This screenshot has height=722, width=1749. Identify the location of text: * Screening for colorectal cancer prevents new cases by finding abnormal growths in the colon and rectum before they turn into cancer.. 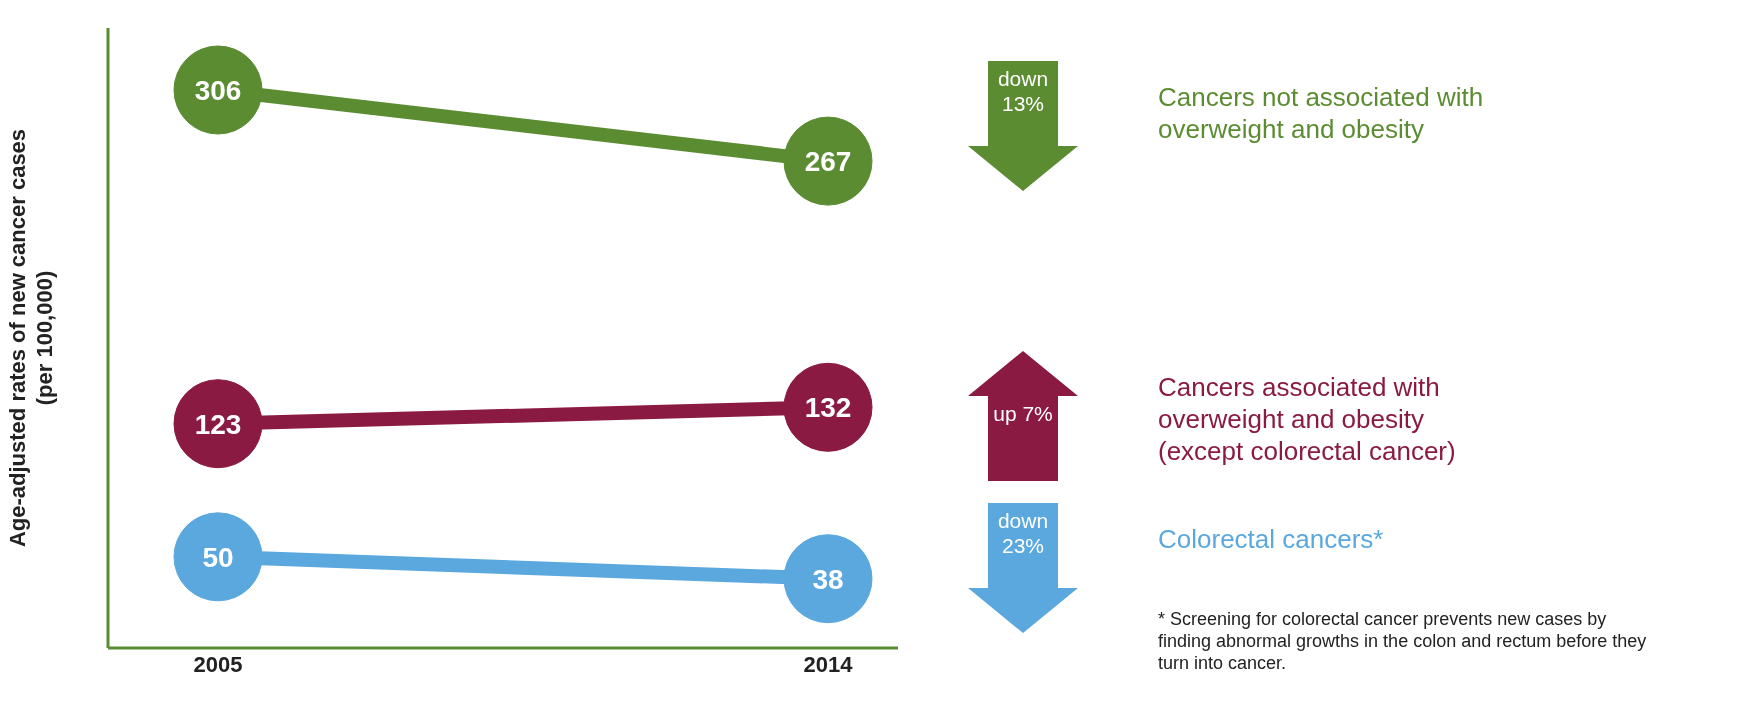
(1403, 641).